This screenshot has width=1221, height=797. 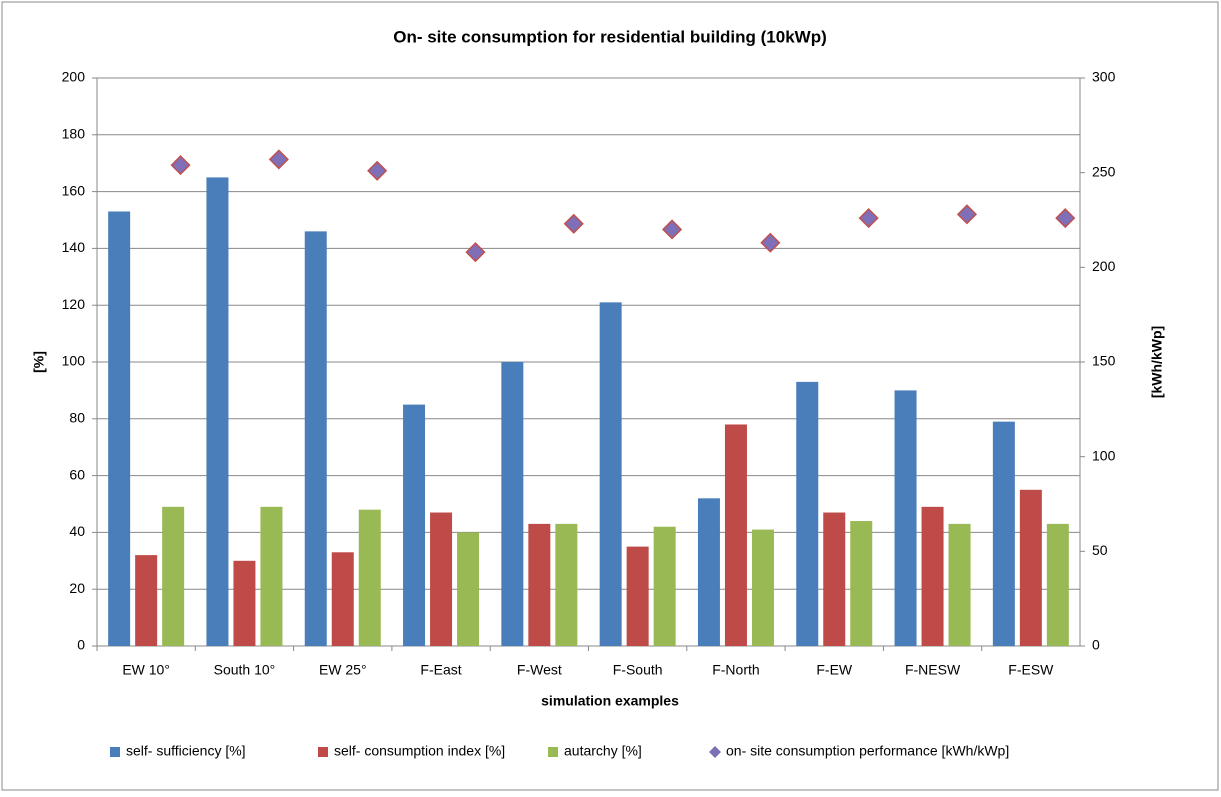 I want to click on x-tick-label: F-ESW, so click(x=1031, y=670).